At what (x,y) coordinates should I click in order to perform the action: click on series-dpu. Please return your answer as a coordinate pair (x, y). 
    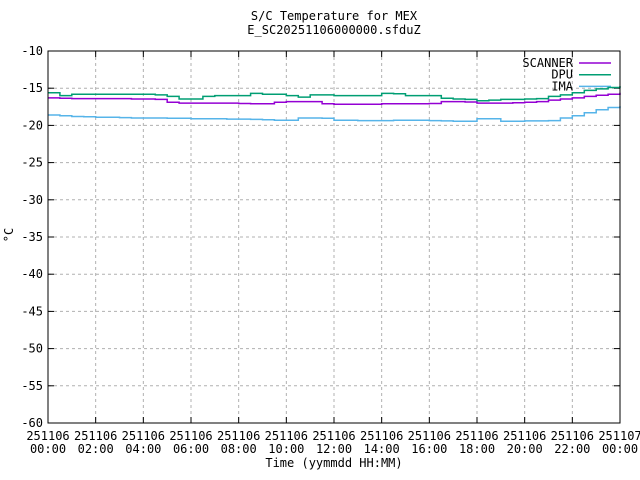
    Looking at the image, I should click on (334, 94).